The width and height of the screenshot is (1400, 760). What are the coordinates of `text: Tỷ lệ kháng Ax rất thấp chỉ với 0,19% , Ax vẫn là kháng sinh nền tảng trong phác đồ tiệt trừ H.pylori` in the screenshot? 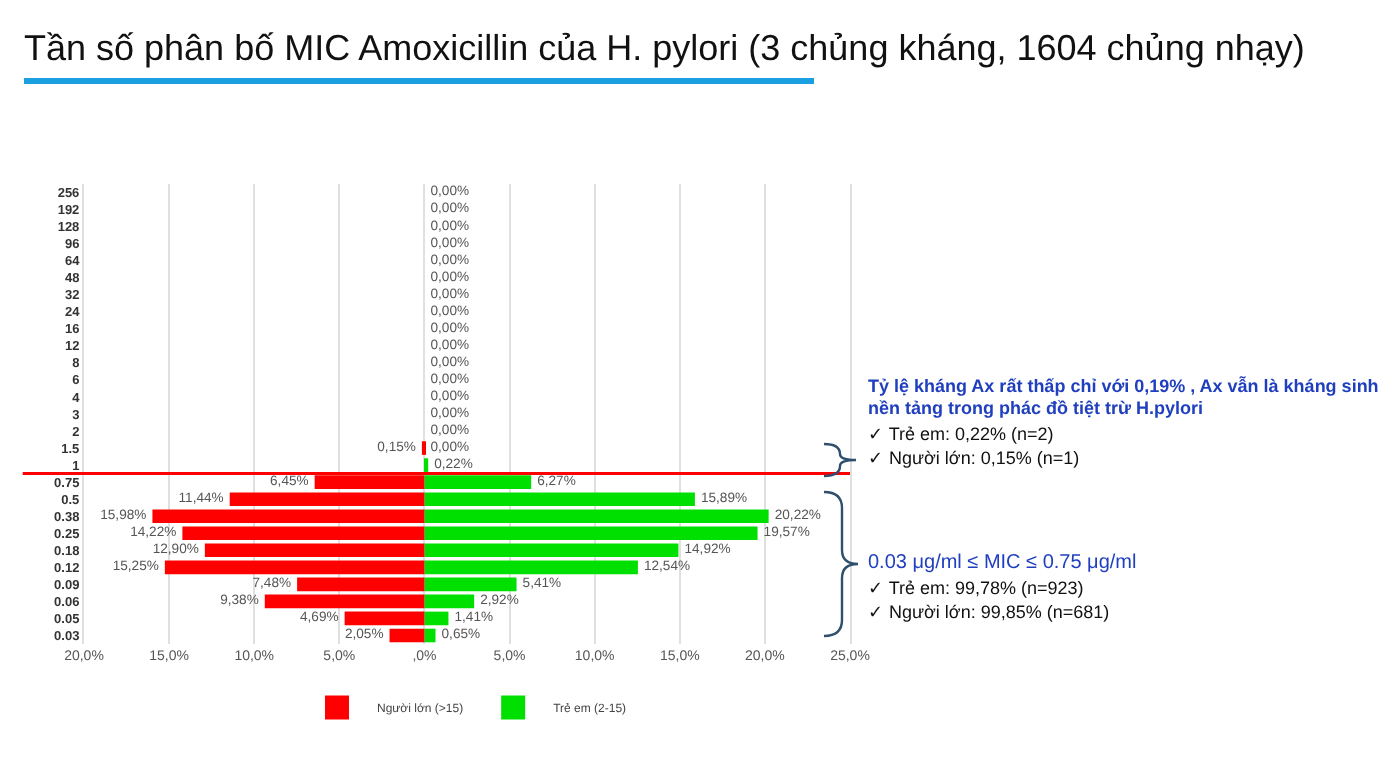 It's located at (1124, 398).